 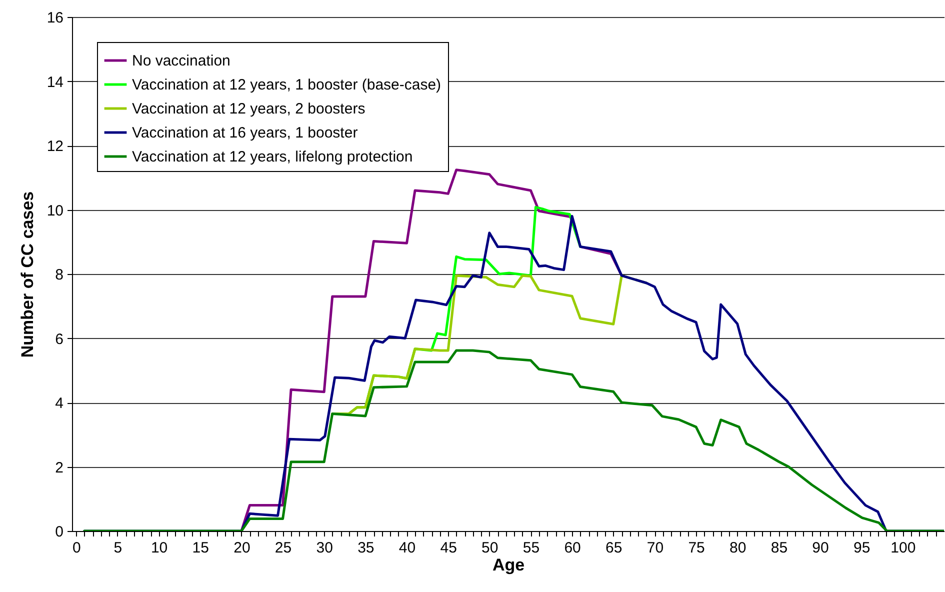 I want to click on legend-label: Vaccination at 12 years, 1 booster (base-case), so click(x=287, y=85).